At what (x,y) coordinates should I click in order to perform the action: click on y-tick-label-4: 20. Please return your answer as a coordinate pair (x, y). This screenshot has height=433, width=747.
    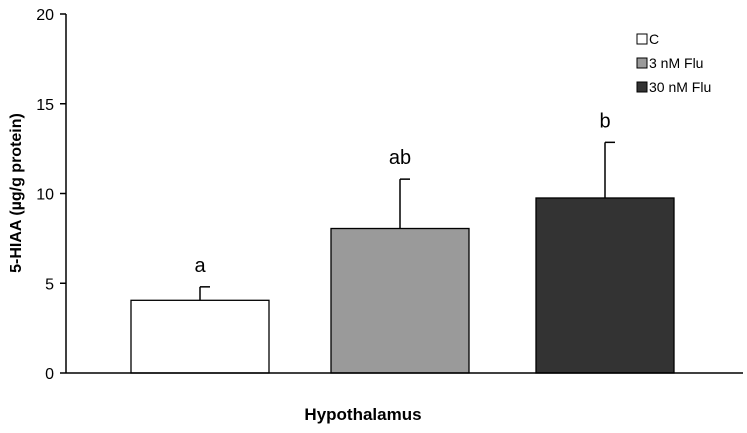
    Looking at the image, I should click on (45, 15).